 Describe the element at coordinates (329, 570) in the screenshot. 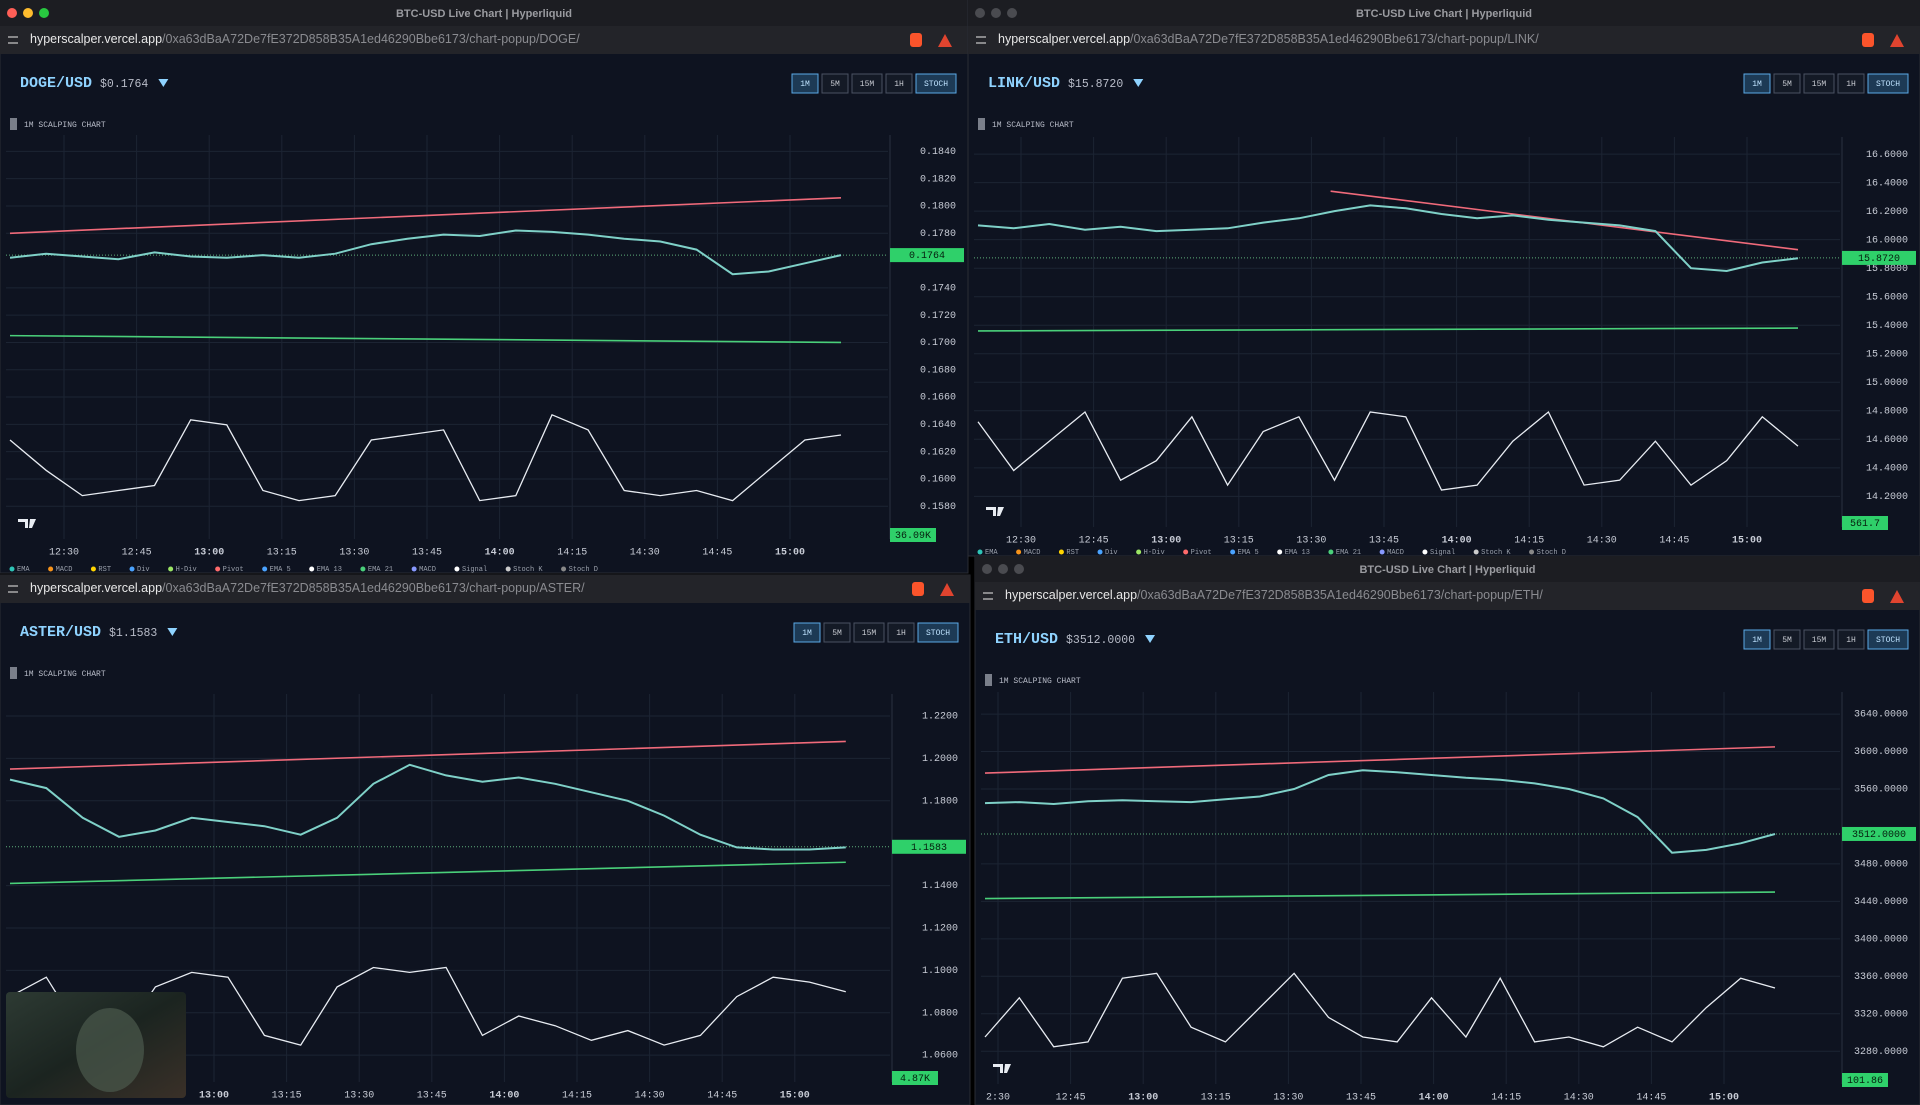

I see `legend-label: EMA 13` at that location.